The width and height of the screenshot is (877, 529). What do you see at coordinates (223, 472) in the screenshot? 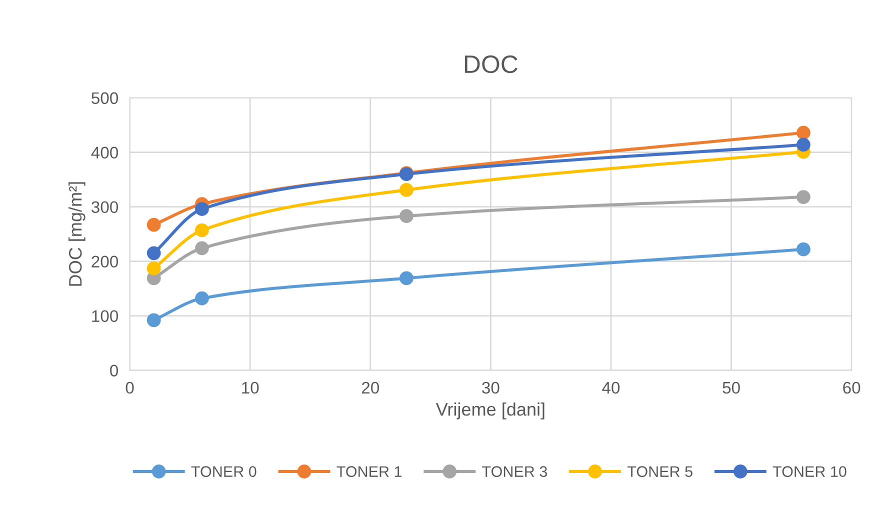
I see `legend-label: TONER 0` at bounding box center [223, 472].